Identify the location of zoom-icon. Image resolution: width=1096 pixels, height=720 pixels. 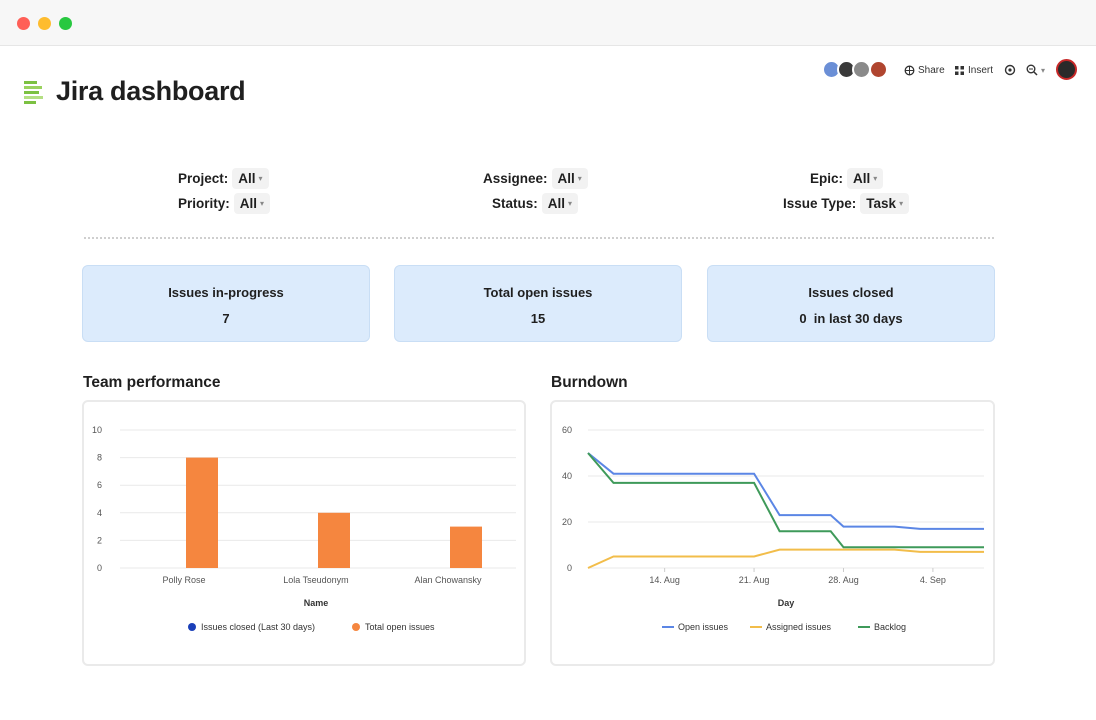
(1032, 70).